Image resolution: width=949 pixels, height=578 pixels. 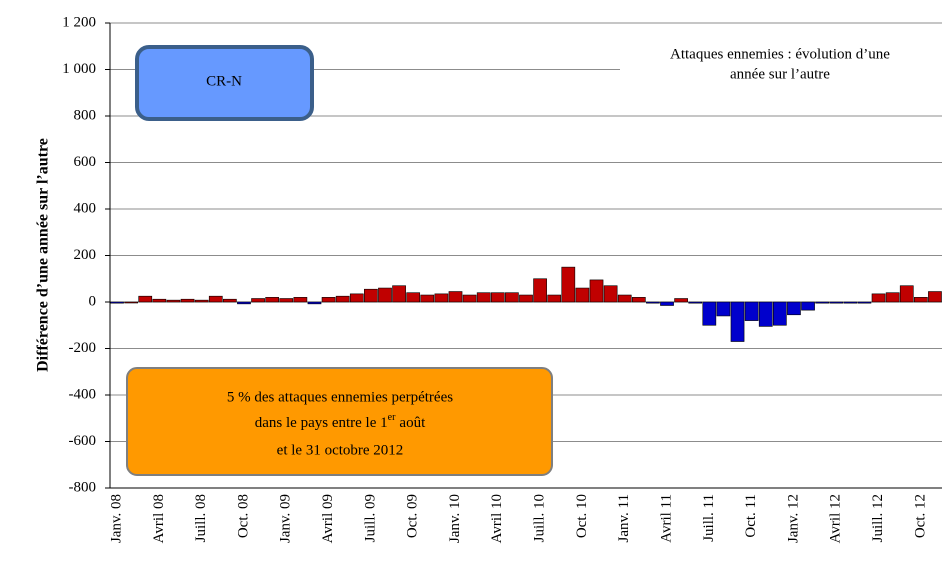 I want to click on x-tick-label: Oct. 11, so click(x=751, y=516).